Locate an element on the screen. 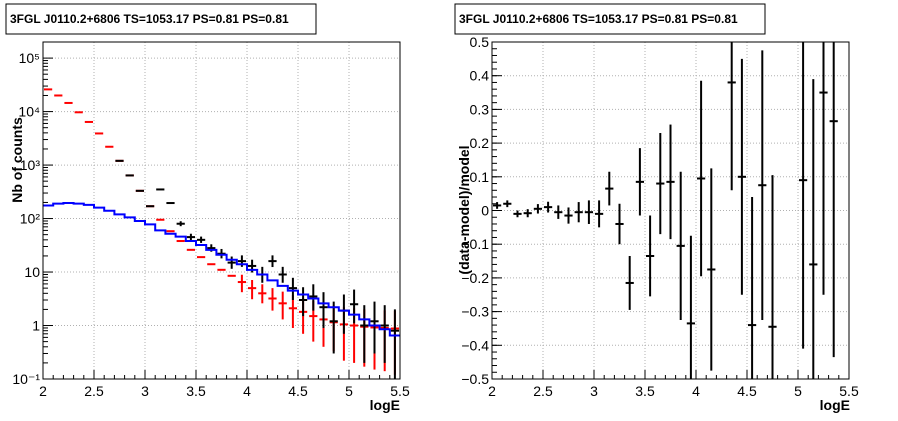 The width and height of the screenshot is (898, 421). x-tick-label: 4.5 is located at coordinates (298, 391).